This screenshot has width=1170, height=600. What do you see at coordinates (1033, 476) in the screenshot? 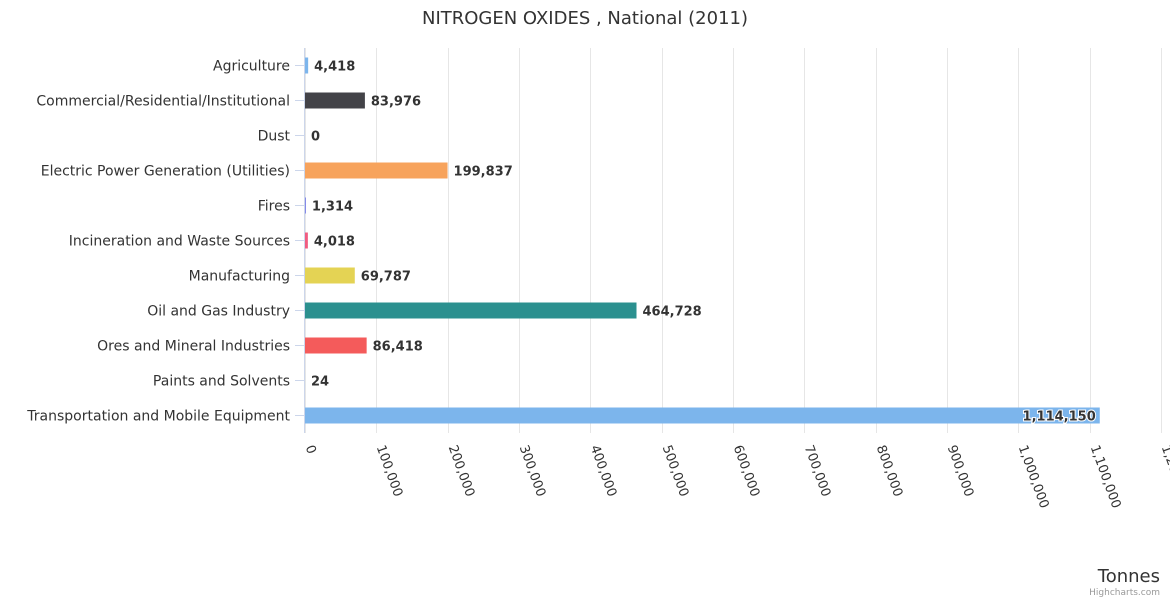
I see `x-tick-label: 1,000,000` at bounding box center [1033, 476].